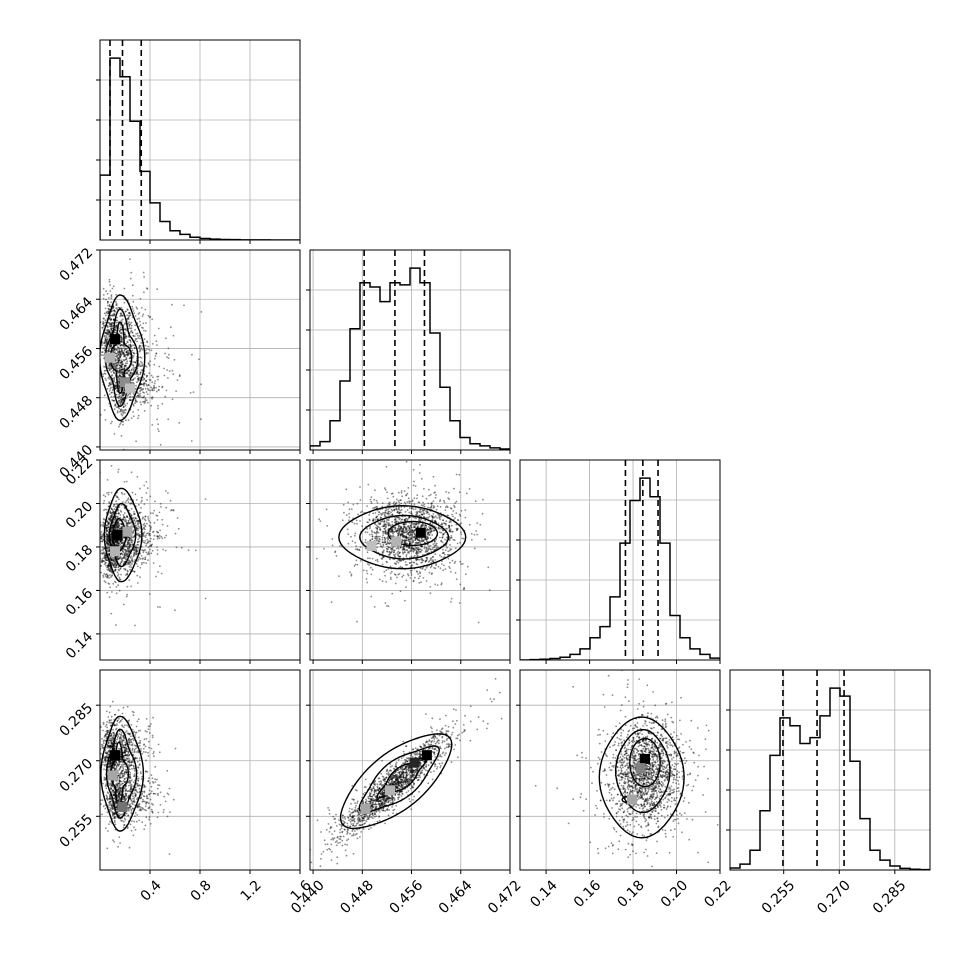  I want to click on histogram-step, so click(620, 568).